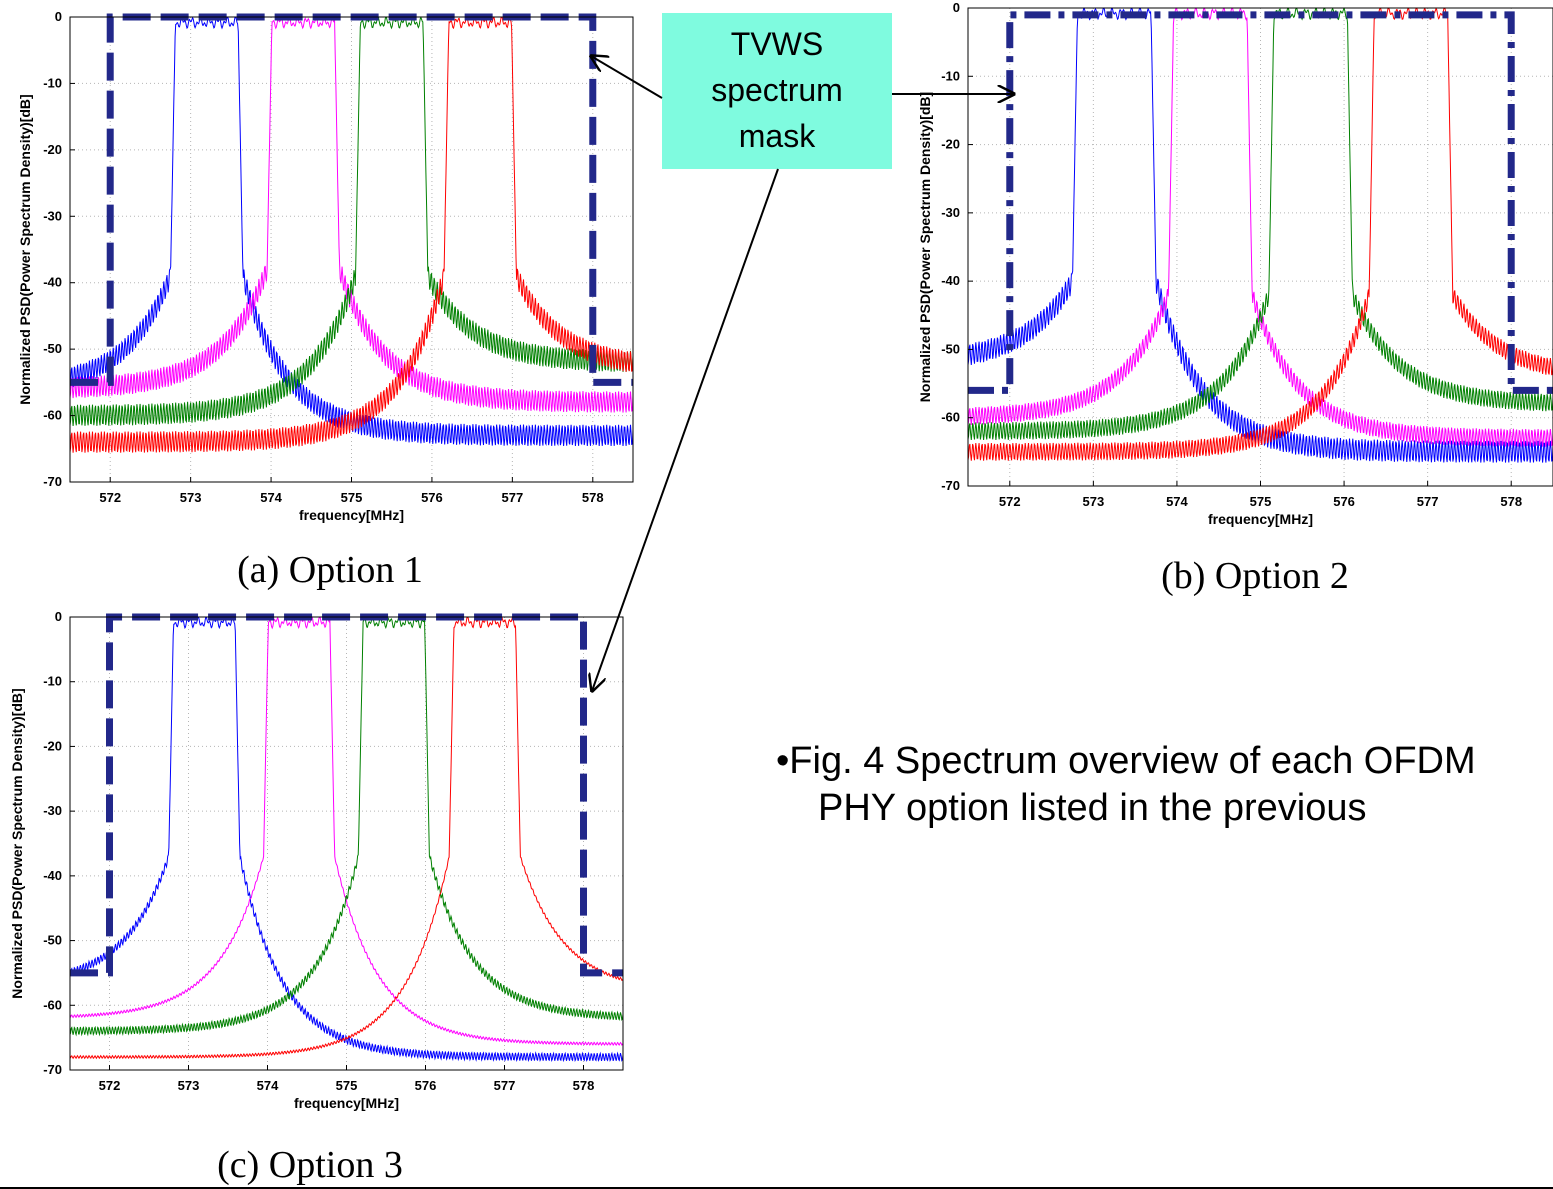  Describe the element at coordinates (1255, 576) in the screenshot. I see `chart-caption-b: (b) Option 2` at that location.